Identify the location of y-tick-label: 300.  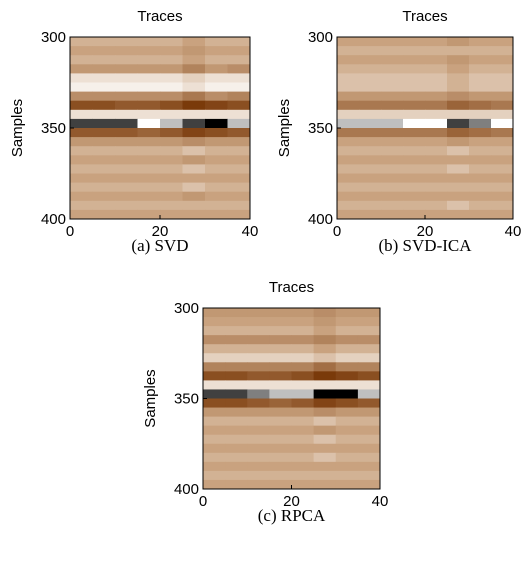
(320, 37).